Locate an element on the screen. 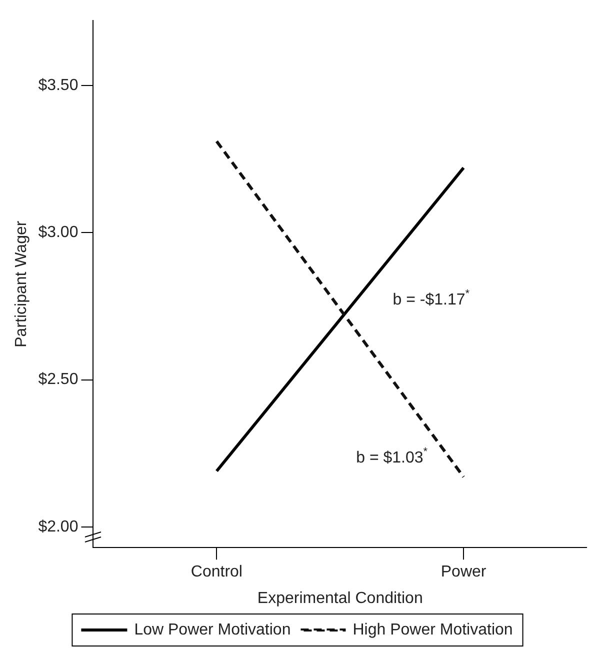 The image size is (595, 658). legend-label: Low Power Motivation is located at coordinates (212, 629).